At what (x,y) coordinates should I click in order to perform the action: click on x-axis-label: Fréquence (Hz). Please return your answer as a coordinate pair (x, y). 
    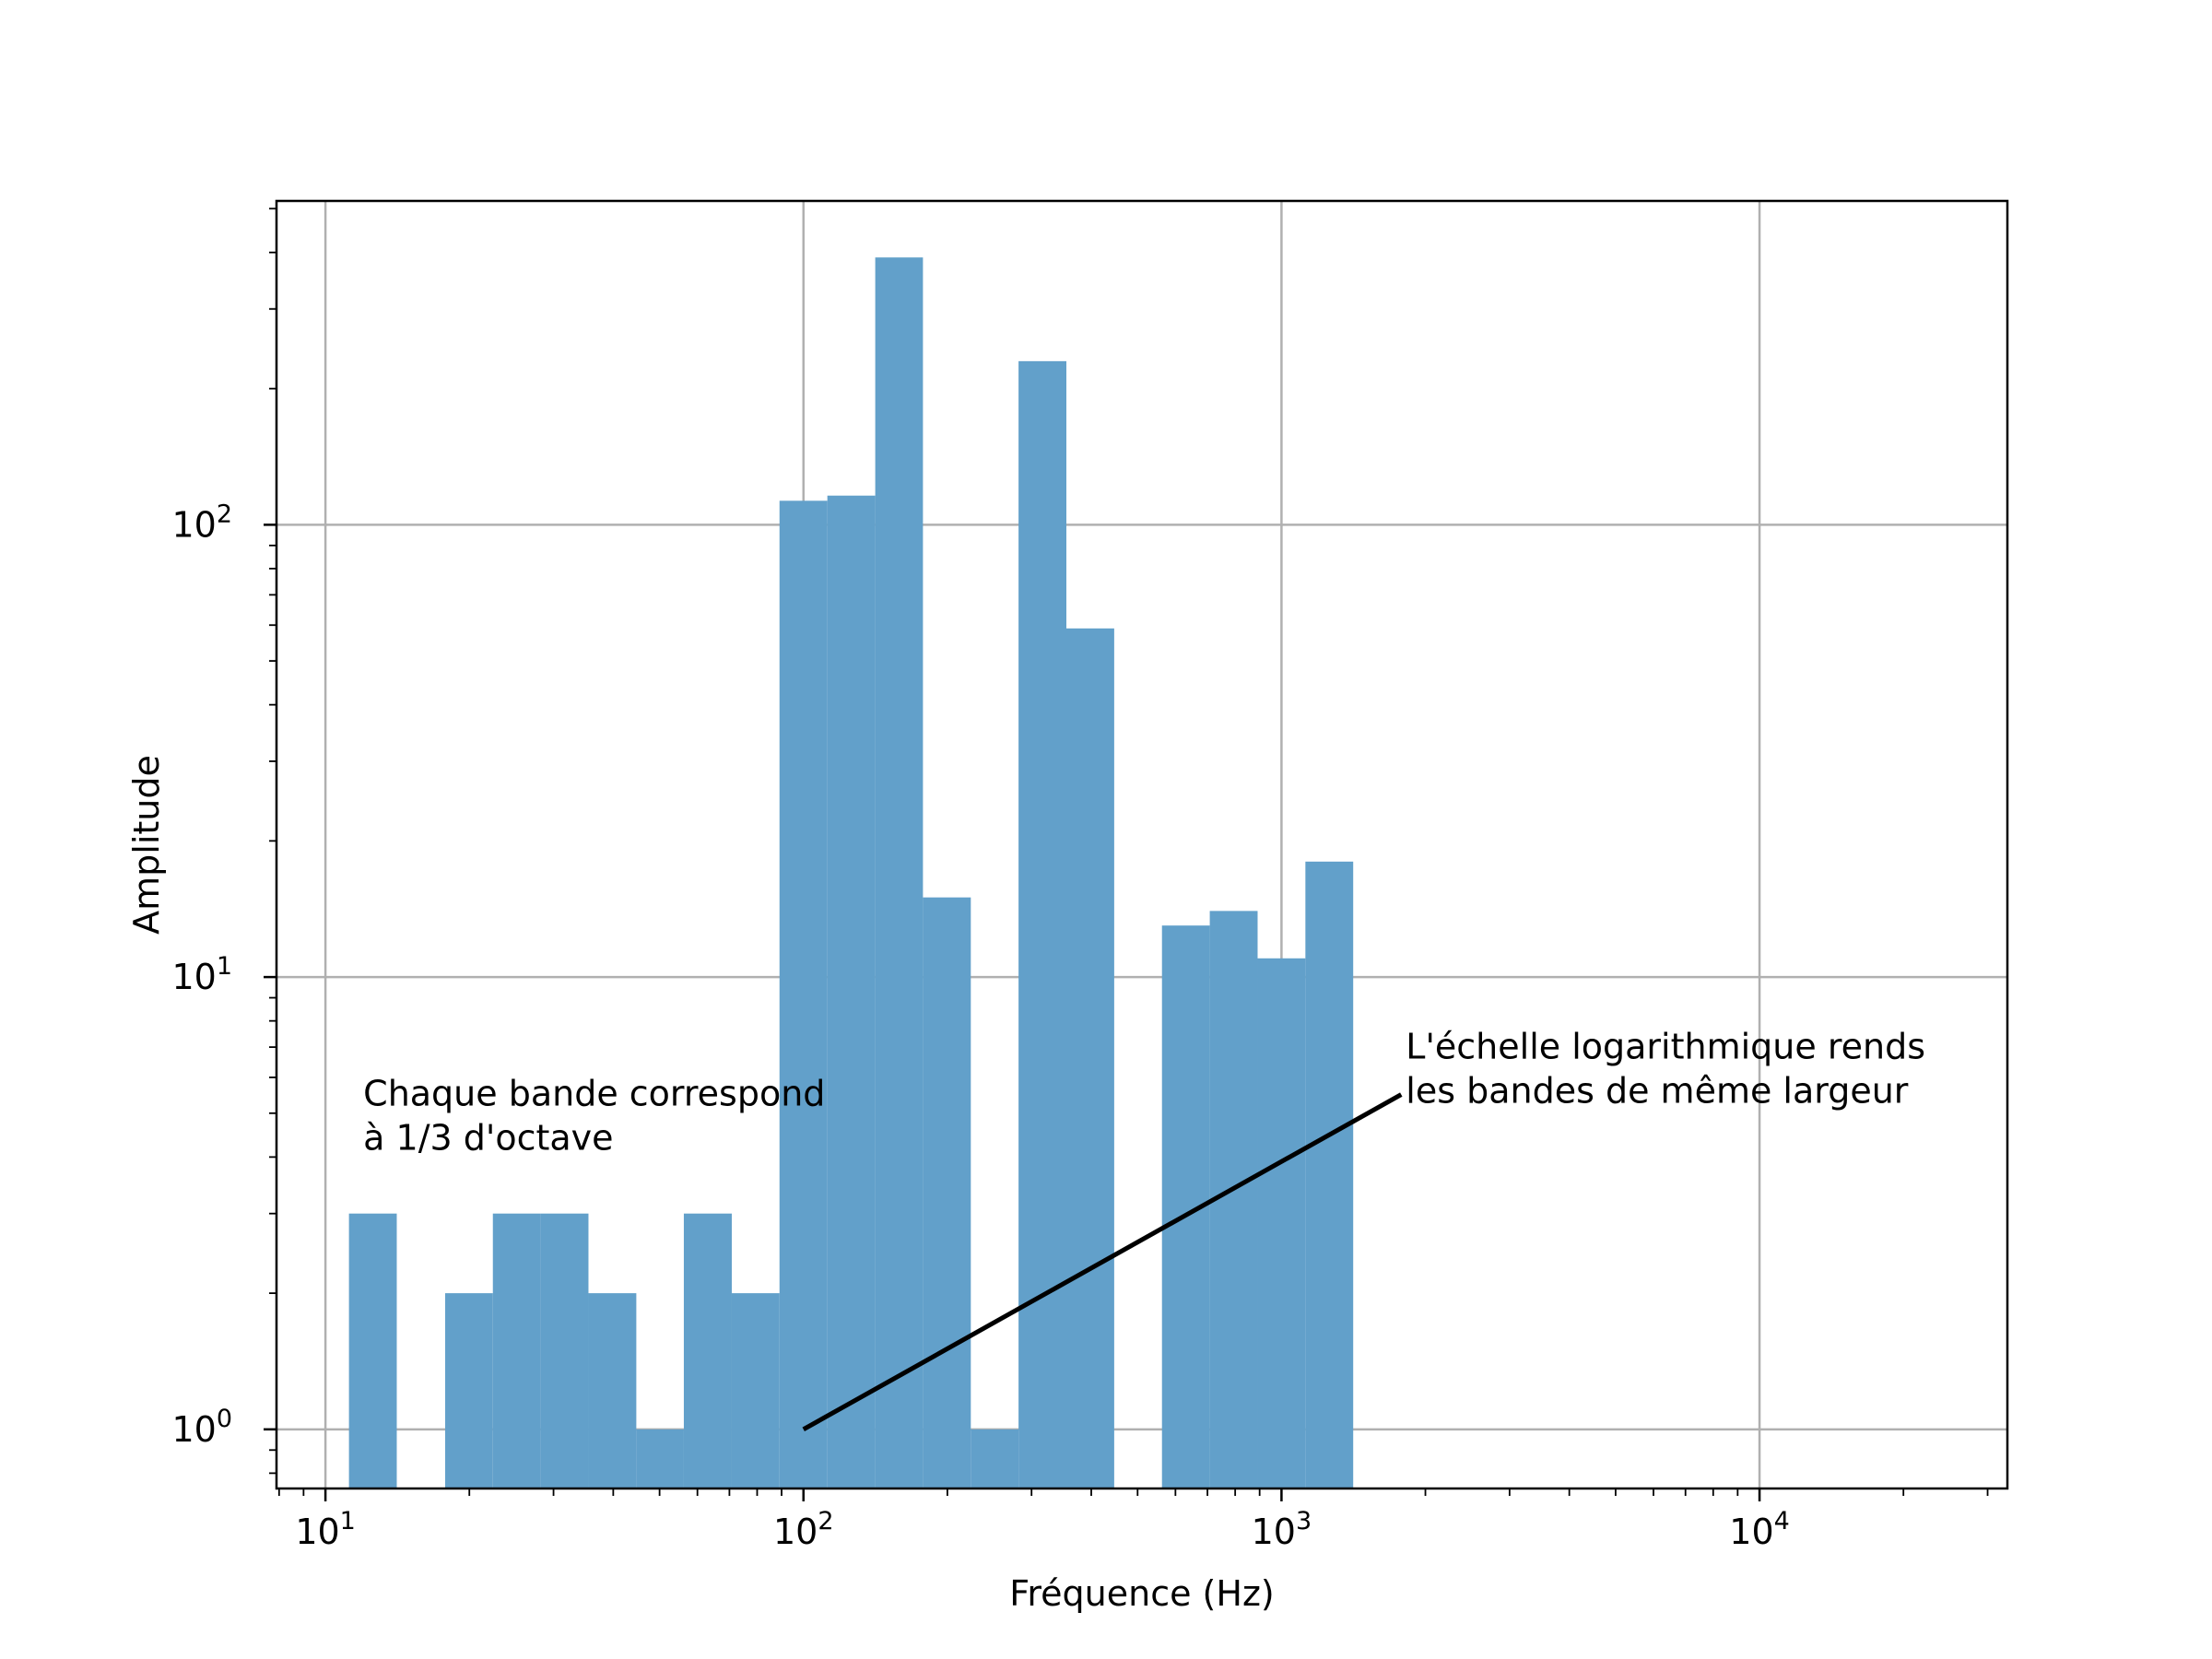
    Looking at the image, I should click on (1141, 1593).